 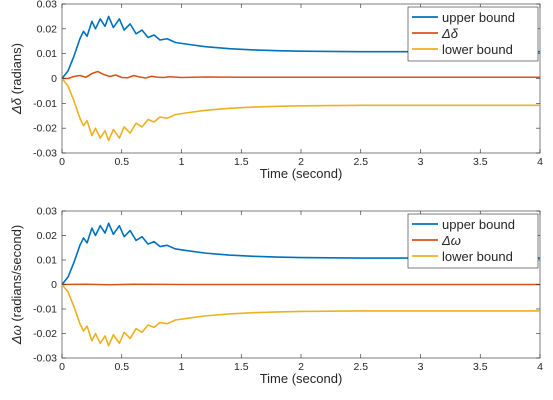 I want to click on y-axis-label: Δδ (radians), so click(x=16, y=79).